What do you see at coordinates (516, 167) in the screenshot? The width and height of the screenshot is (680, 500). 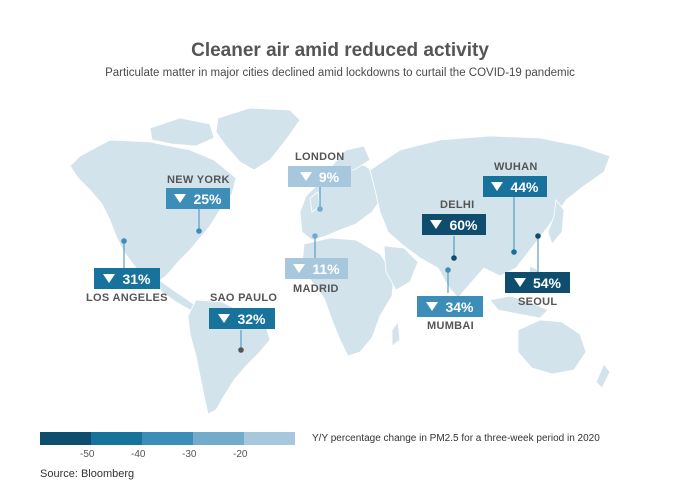 I see `city-name-wuhan: WUHAN` at bounding box center [516, 167].